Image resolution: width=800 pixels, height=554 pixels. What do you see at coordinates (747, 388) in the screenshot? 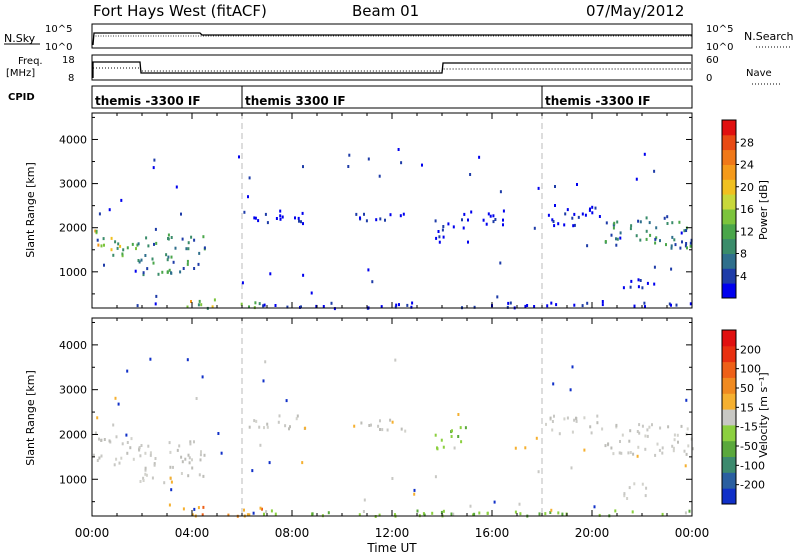
I see `colorbar-tick-label: 50` at bounding box center [747, 388].